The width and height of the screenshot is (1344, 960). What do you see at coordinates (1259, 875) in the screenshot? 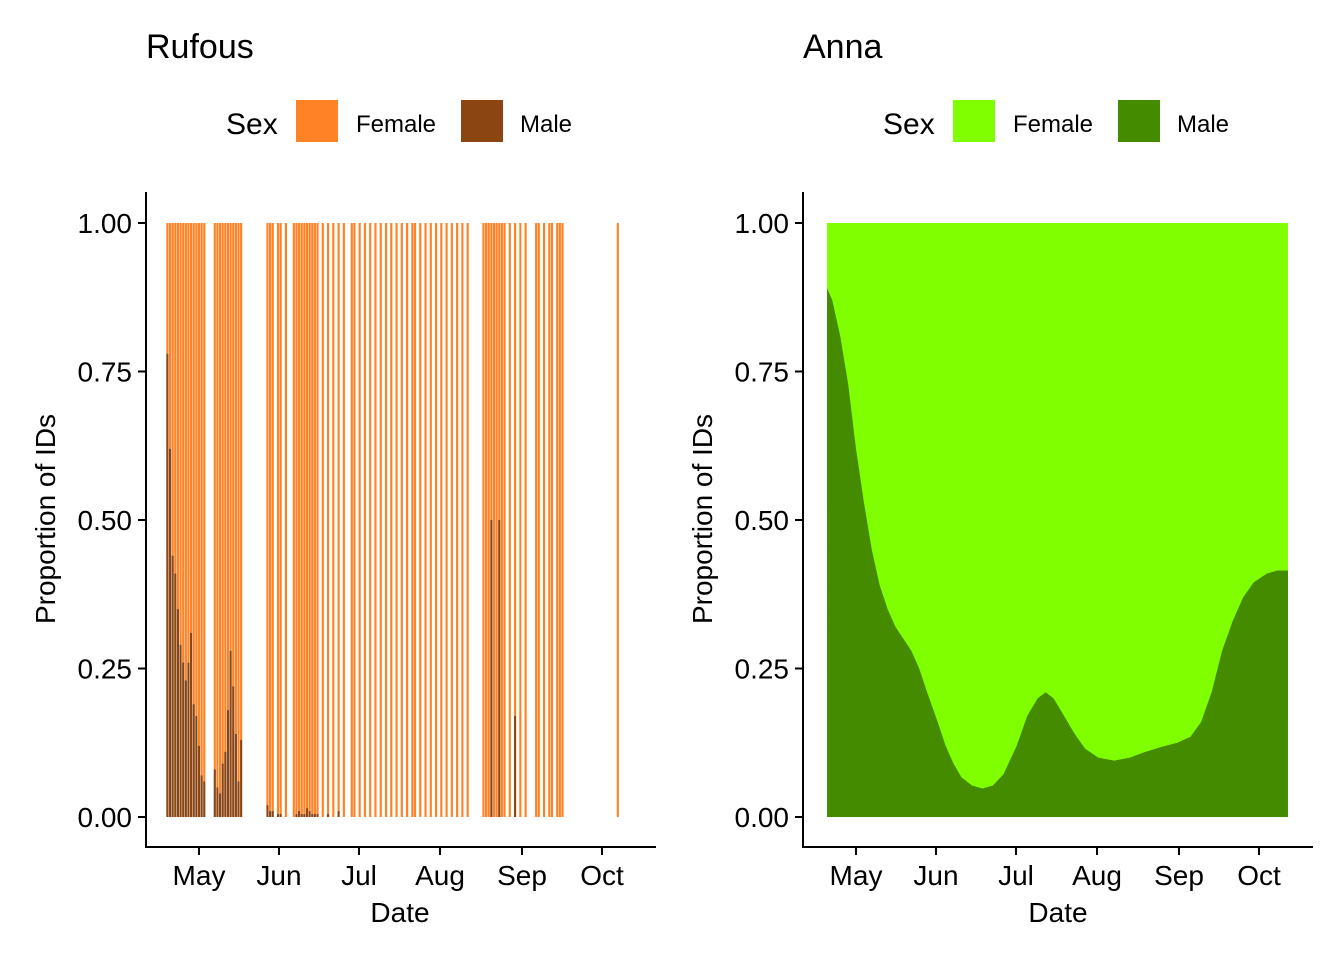
I see `anna-x-tick-label-5: Oct` at bounding box center [1259, 875].